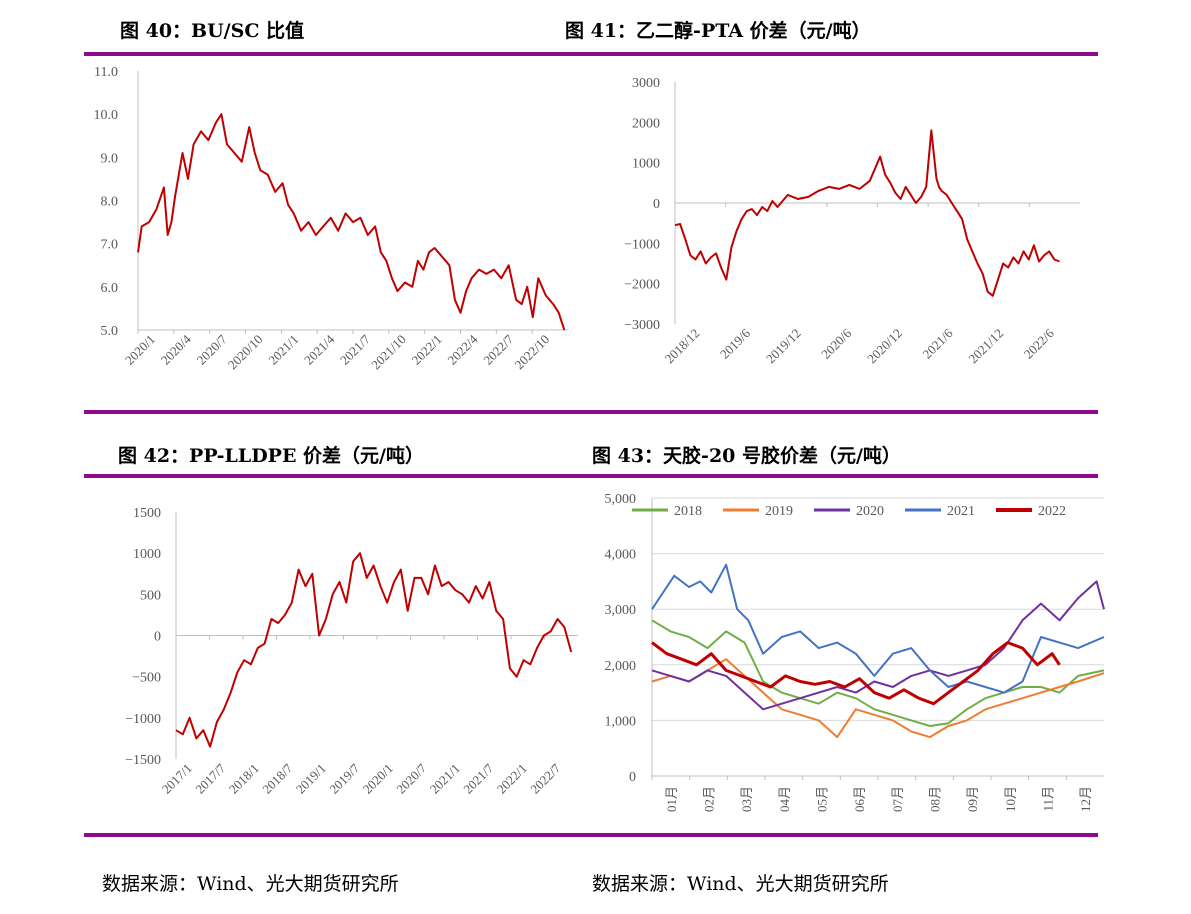 The width and height of the screenshot is (1191, 914). What do you see at coordinates (856, 673) in the screenshot?
I see `series-line-2022` at bounding box center [856, 673].